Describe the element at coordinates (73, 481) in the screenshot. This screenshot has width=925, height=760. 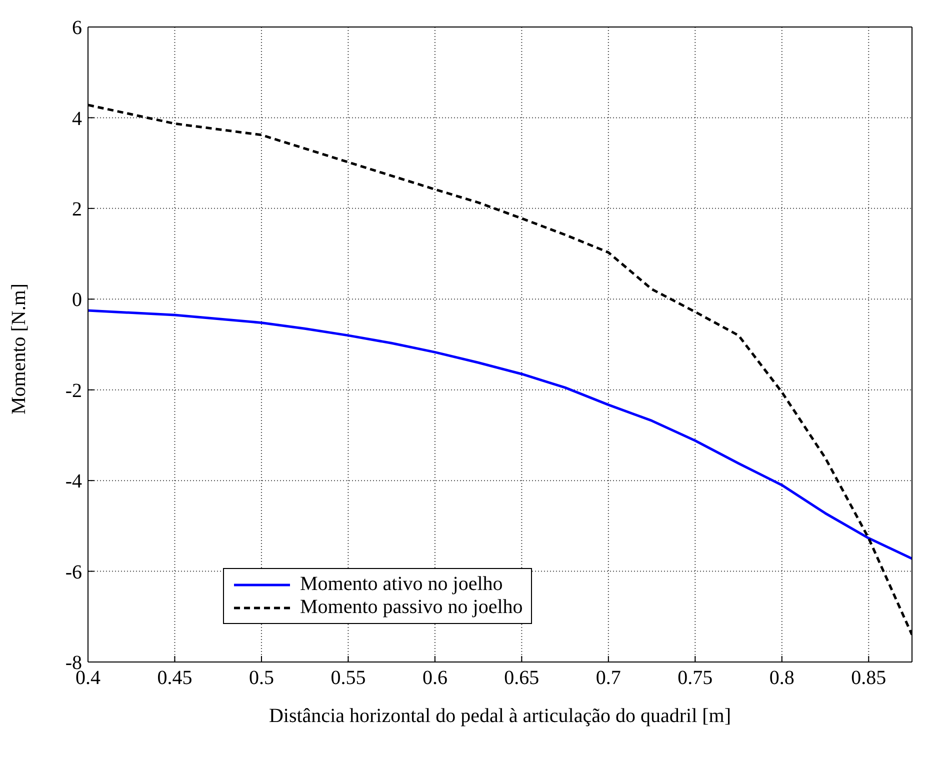
I see `y-tick-label: -4` at that location.